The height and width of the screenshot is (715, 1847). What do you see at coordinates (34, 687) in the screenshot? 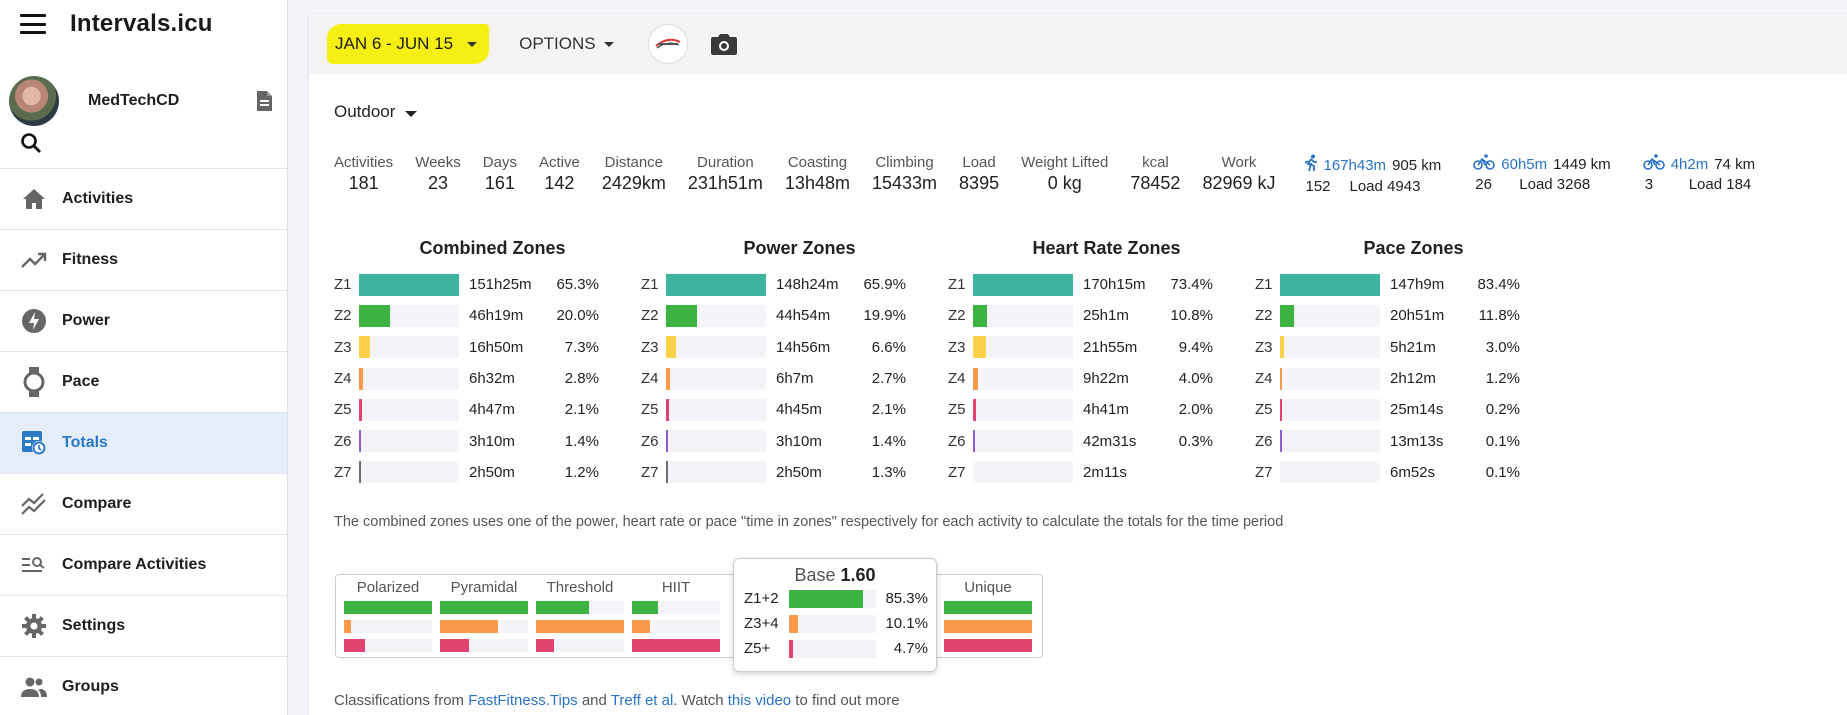
I see `groups-icon` at bounding box center [34, 687].